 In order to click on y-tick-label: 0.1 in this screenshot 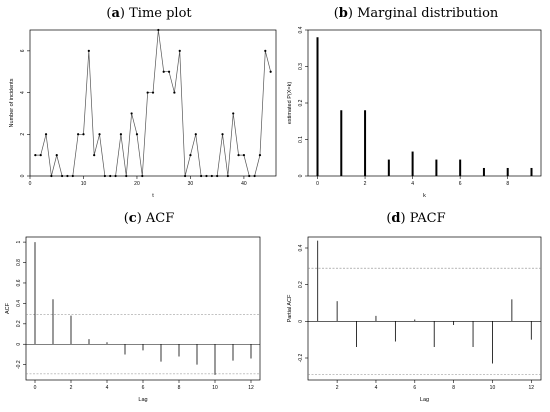, I will do `click(301, 139)`.